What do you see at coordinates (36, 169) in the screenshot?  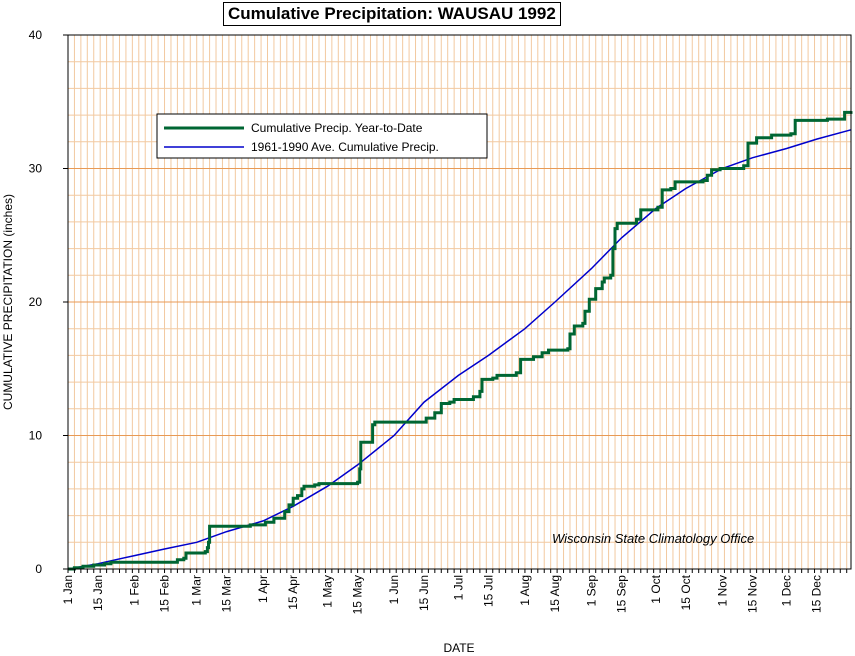 I see `y-tick-label: 30` at bounding box center [36, 169].